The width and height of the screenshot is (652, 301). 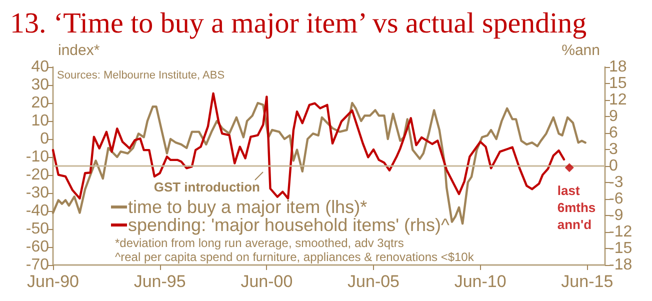 What do you see at coordinates (613, 166) in the screenshot?
I see `y2-tick-label: 0` at bounding box center [613, 166].